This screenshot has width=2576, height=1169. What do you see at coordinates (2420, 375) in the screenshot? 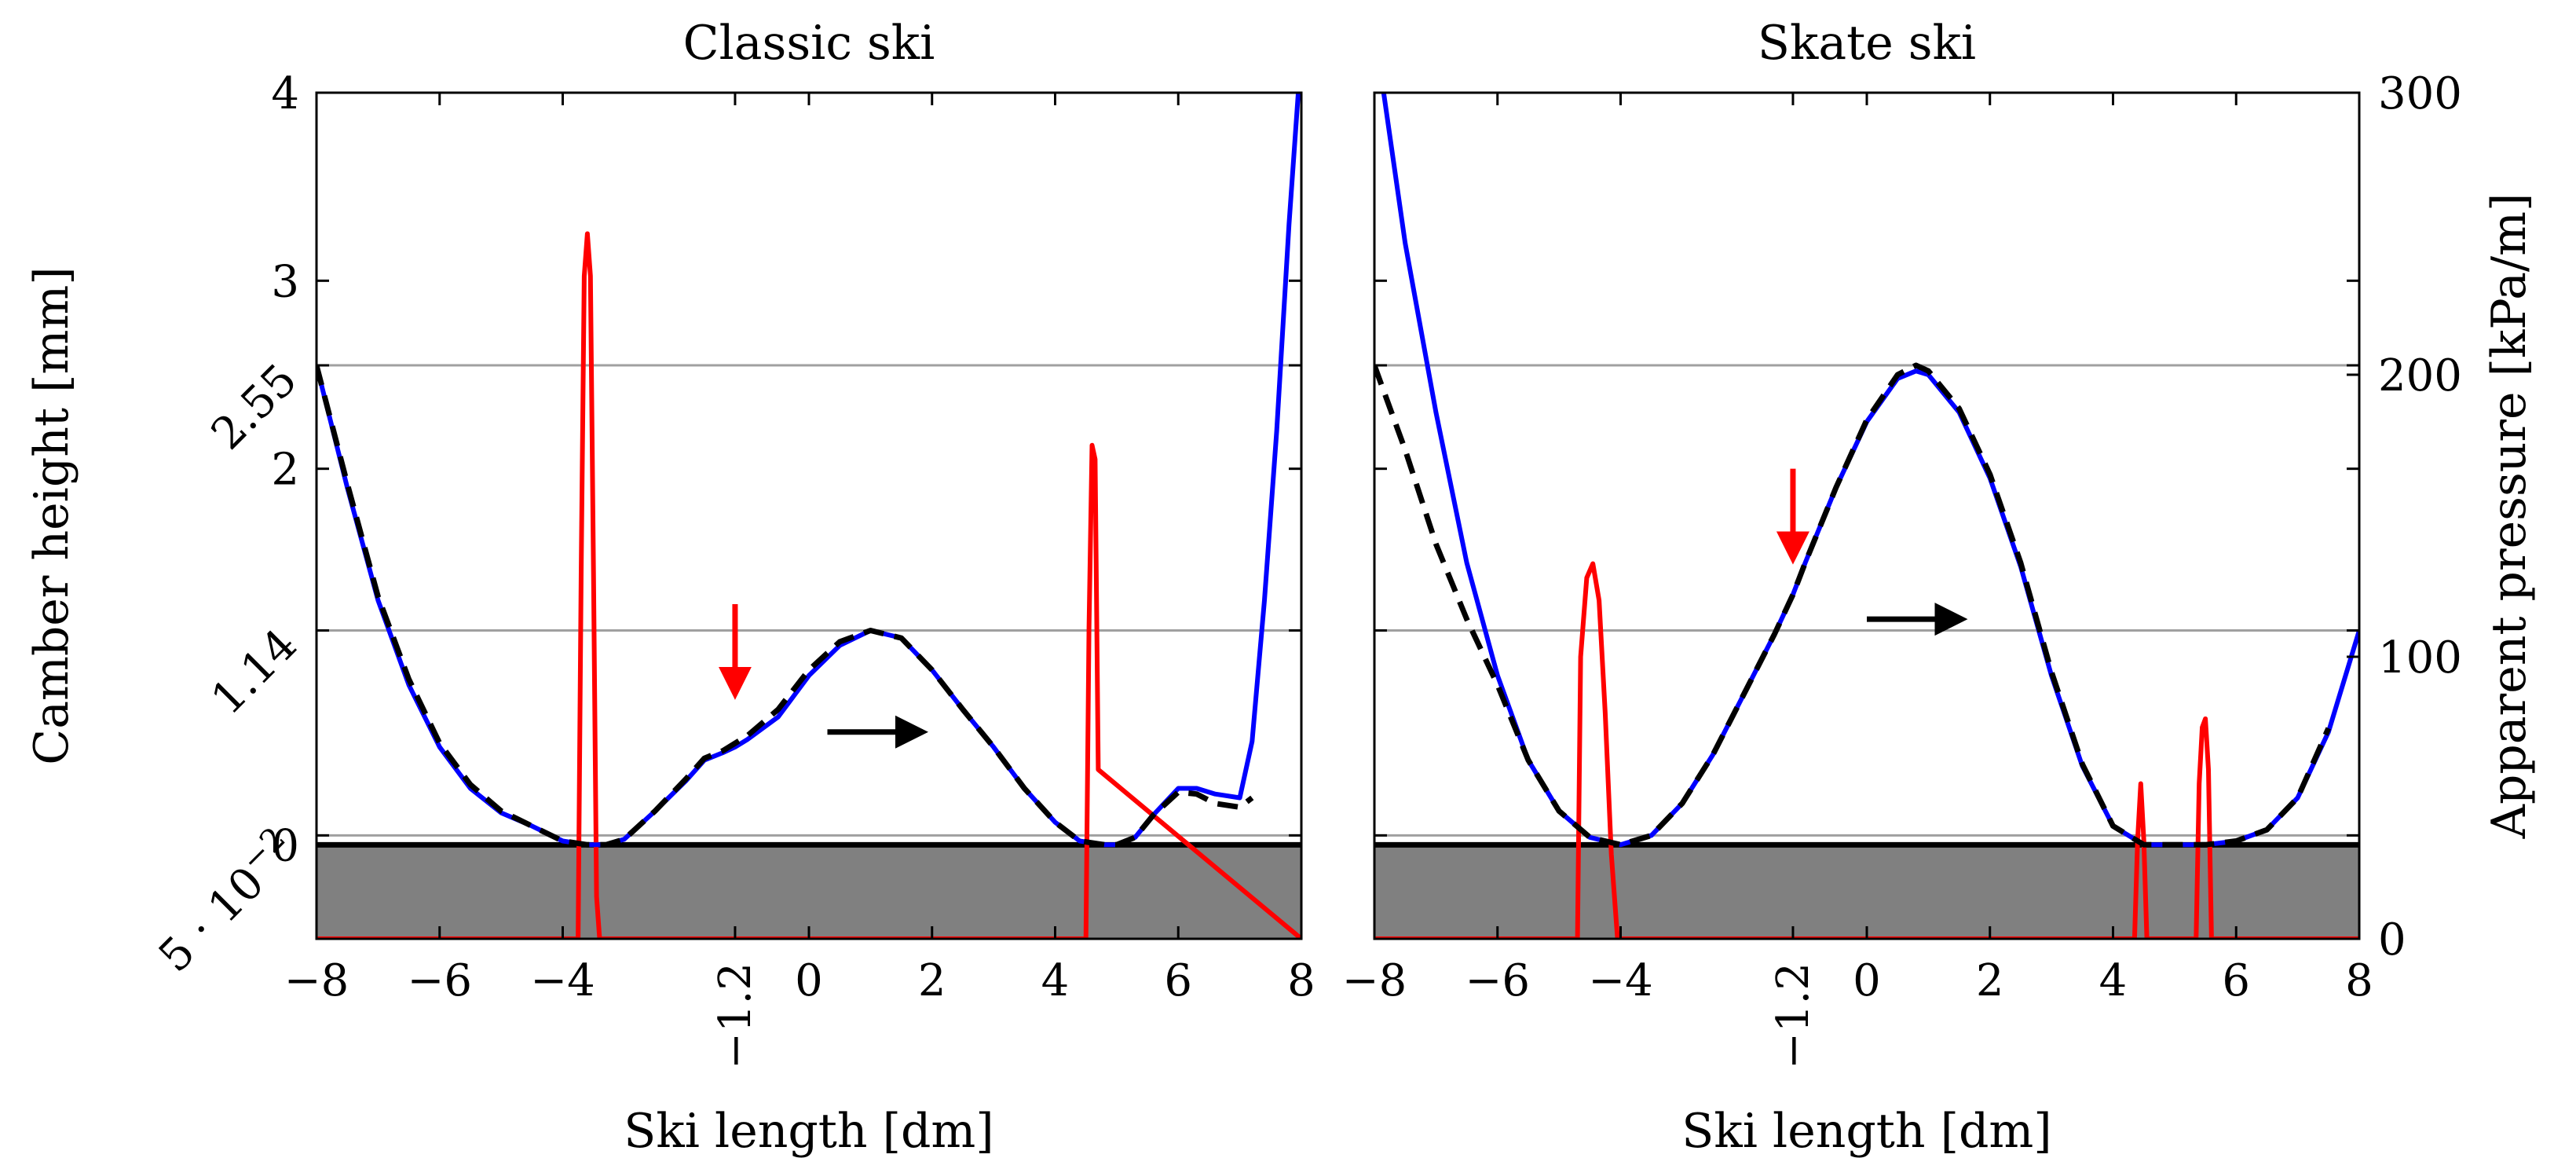
I see `y-tick-label-right: 200` at bounding box center [2420, 375].